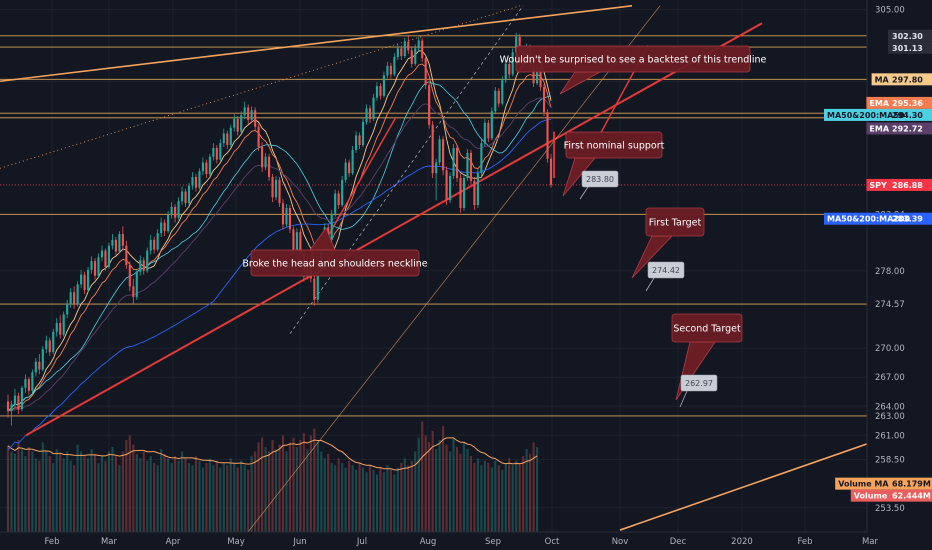 The image size is (932, 550). I want to click on neckline-break-arrow, so click(359, 182).